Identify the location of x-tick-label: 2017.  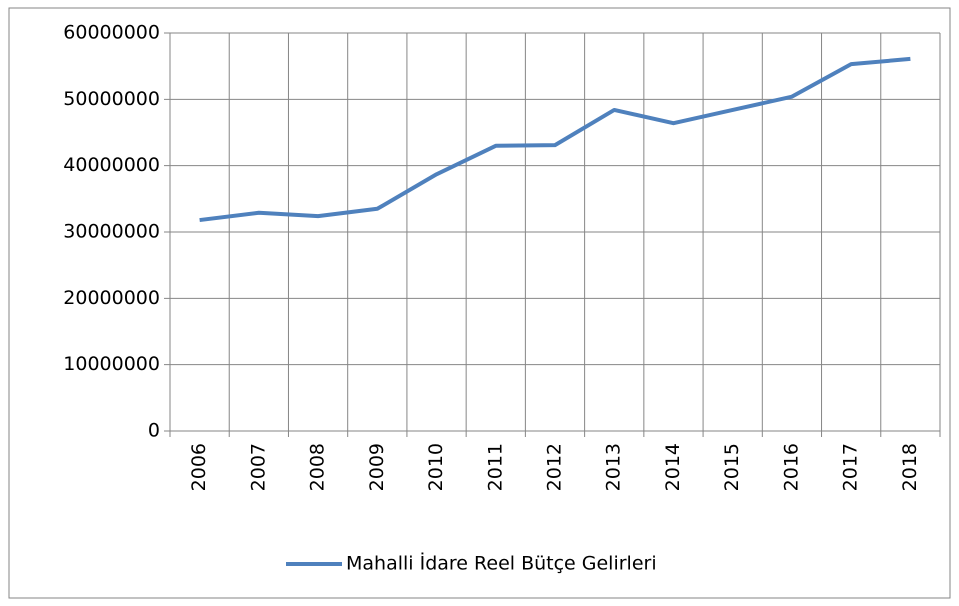
(851, 467).